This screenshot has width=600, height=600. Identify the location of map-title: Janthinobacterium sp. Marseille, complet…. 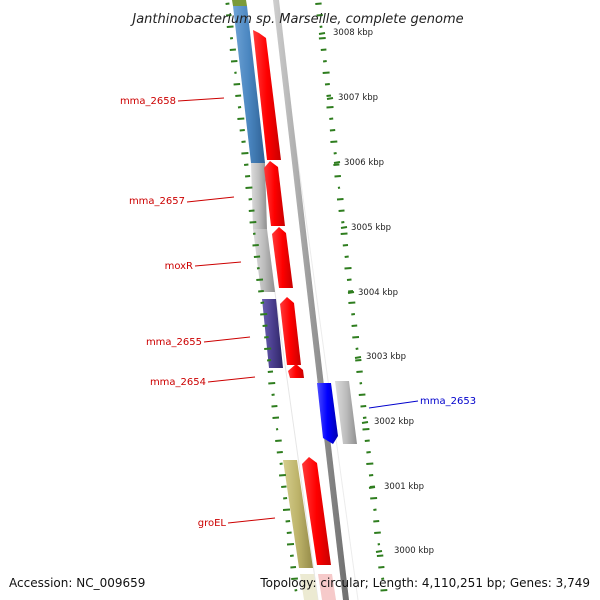
(296, 19).